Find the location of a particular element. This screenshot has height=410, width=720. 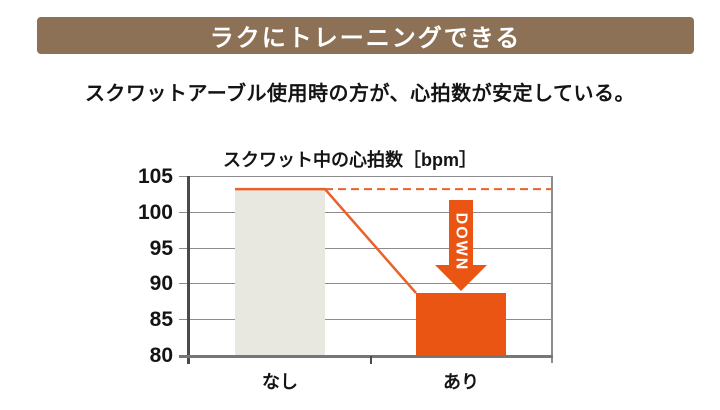

header-banner: ラクにトレーニングできる is located at coordinates (365, 35).